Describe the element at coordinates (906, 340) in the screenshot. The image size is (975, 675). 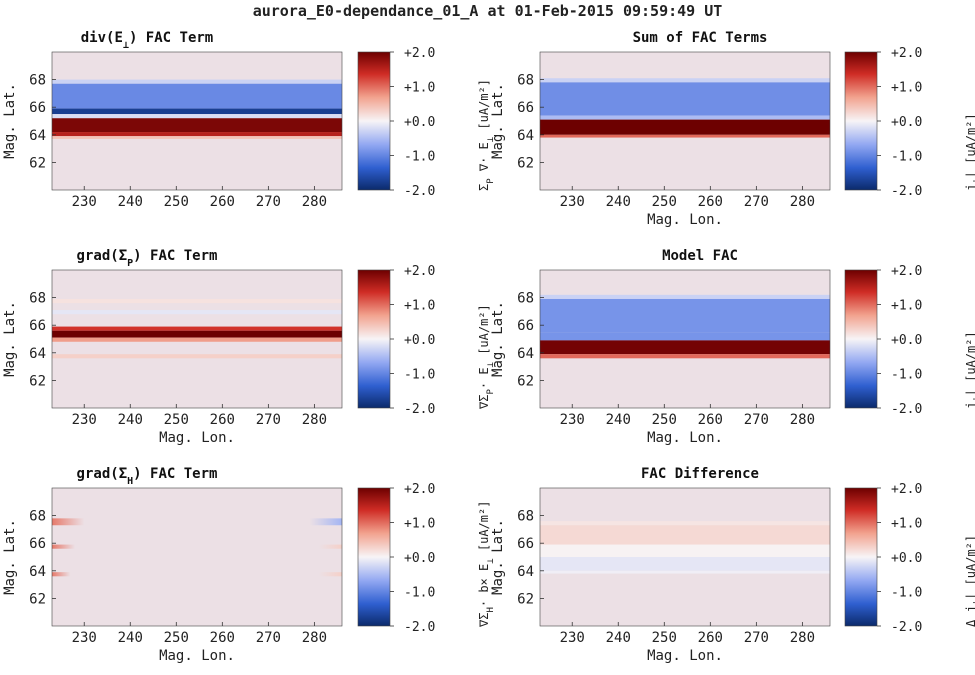
I see `colorbar-tick-label: +0.0` at that location.